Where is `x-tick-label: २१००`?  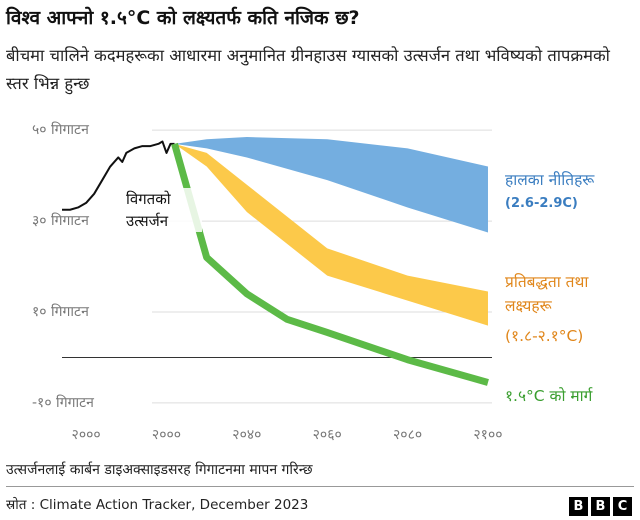
x-tick-label: २१०० is located at coordinates (487, 435).